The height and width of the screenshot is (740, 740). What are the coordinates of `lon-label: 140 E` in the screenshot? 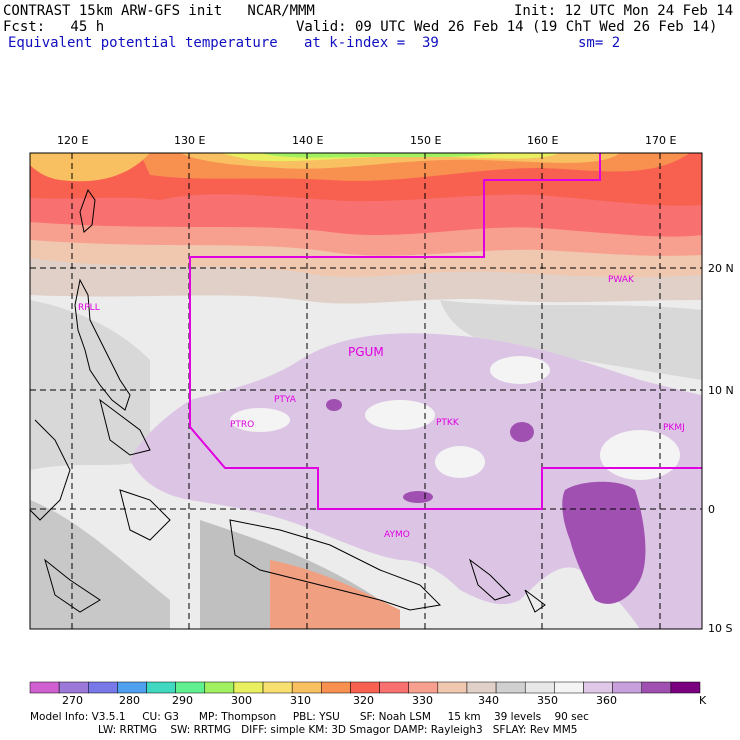 It's located at (308, 140).